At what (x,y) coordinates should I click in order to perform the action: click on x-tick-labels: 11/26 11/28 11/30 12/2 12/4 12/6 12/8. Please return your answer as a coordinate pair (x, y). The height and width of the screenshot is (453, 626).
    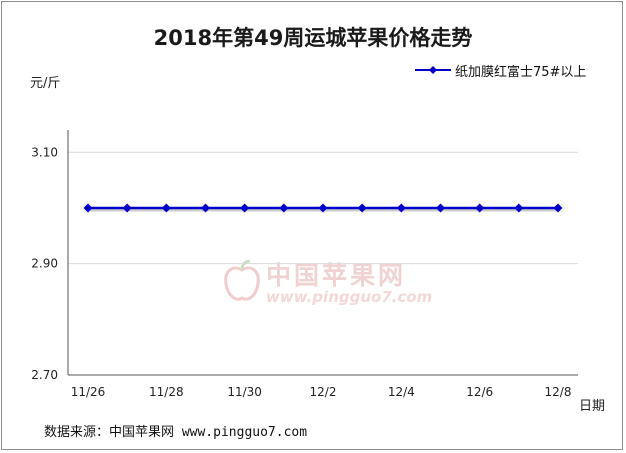
    Looking at the image, I should click on (321, 392).